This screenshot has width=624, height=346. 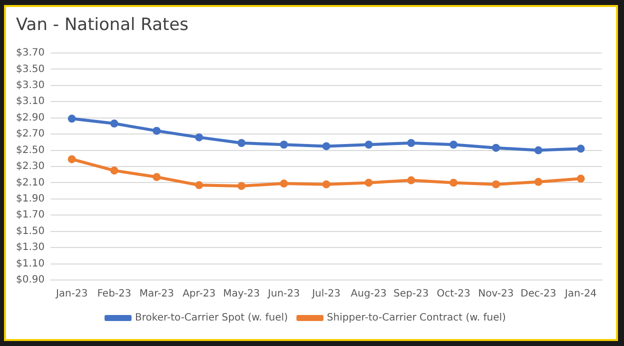 What do you see at coordinates (241, 294) in the screenshot?
I see `x-tick-label: May-23` at bounding box center [241, 294].